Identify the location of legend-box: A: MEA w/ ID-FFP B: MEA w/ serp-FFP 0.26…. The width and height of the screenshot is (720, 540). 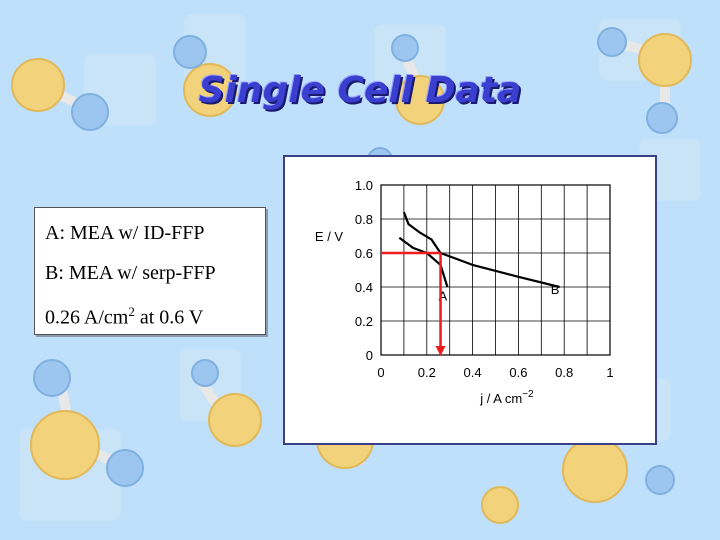
(150, 271).